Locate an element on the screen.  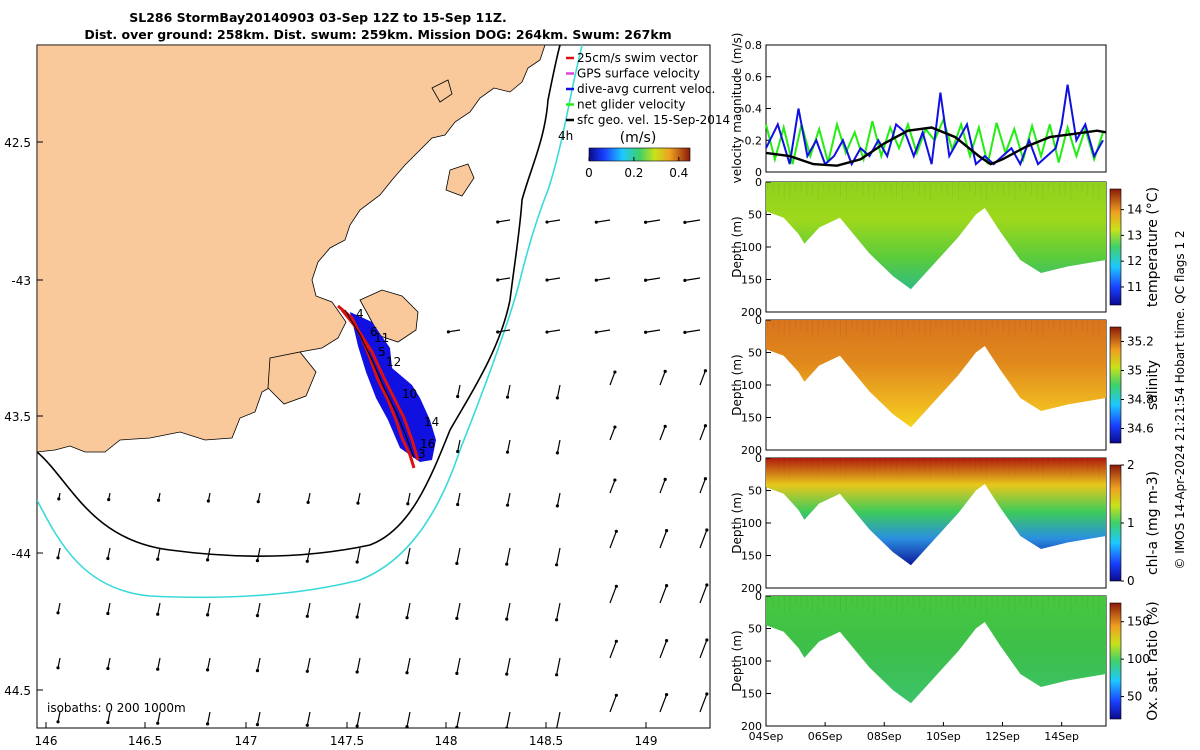
depth-colorbar-tick-label: 2 is located at coordinates (1131, 465).